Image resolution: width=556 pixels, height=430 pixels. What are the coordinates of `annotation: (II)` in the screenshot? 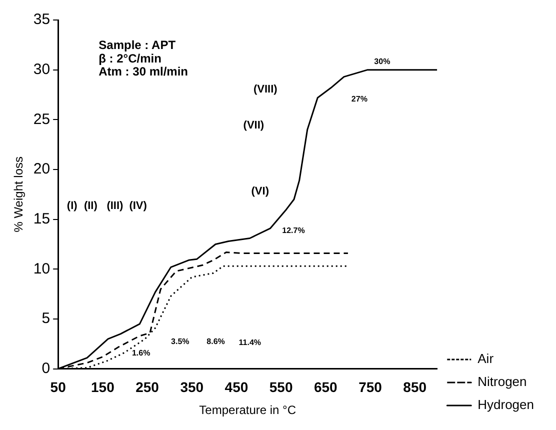 It's located at (91, 206).